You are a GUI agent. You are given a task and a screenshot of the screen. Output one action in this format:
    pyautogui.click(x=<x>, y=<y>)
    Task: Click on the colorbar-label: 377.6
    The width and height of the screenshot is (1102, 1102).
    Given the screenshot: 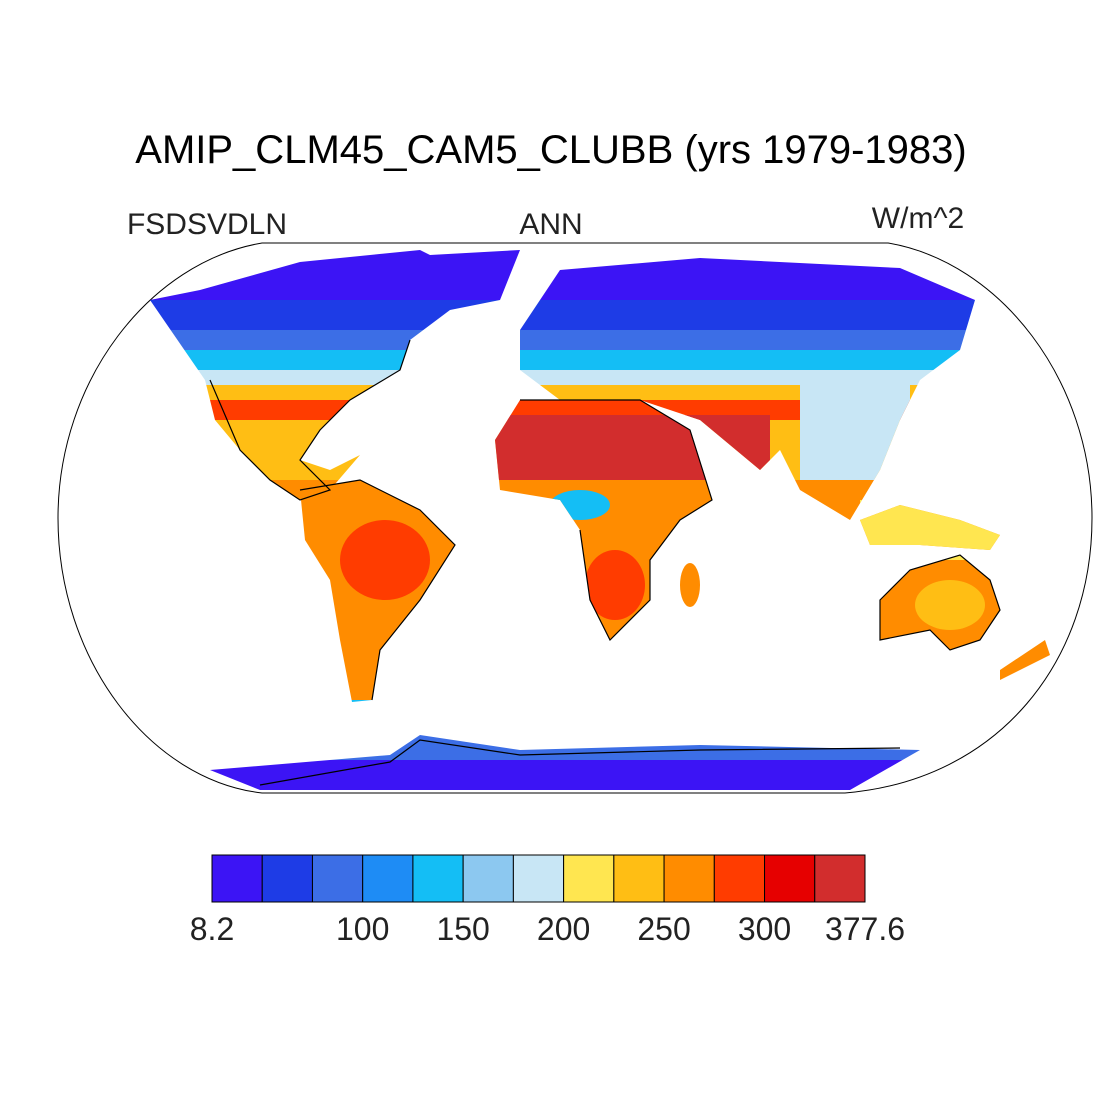 What is the action you would take?
    pyautogui.click(x=865, y=929)
    